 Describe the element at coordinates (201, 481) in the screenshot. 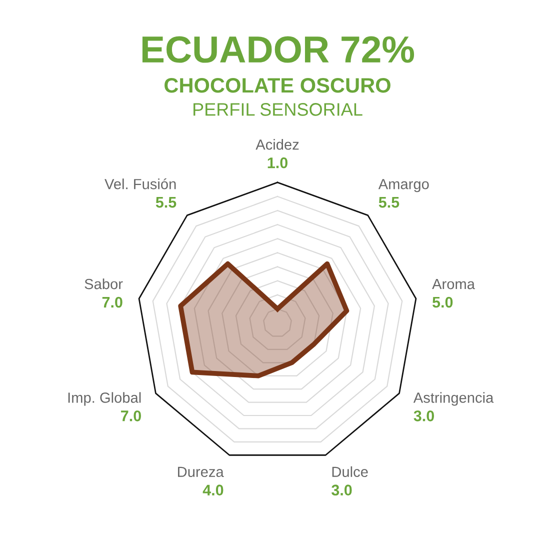

I see `spoke-label: Dureza 4.0` at that location.